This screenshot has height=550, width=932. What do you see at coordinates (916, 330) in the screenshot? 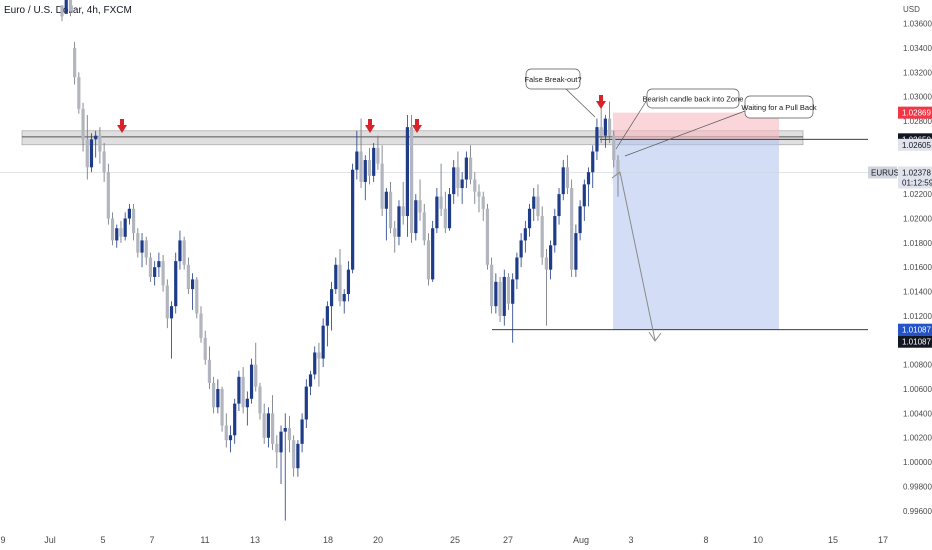
I see `target-price-label-text: 1.01087` at bounding box center [916, 330].